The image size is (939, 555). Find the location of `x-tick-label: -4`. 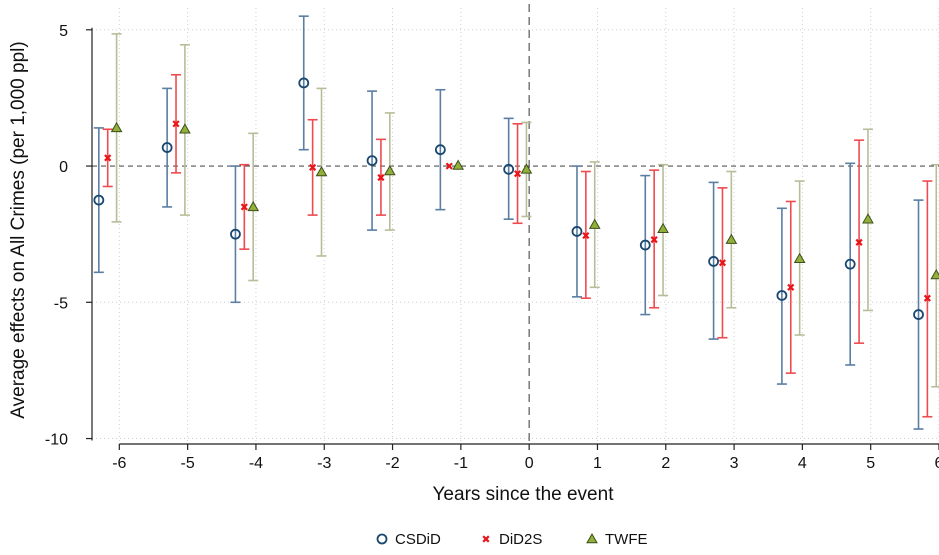

x-tick-label: -4 is located at coordinates (256, 463).